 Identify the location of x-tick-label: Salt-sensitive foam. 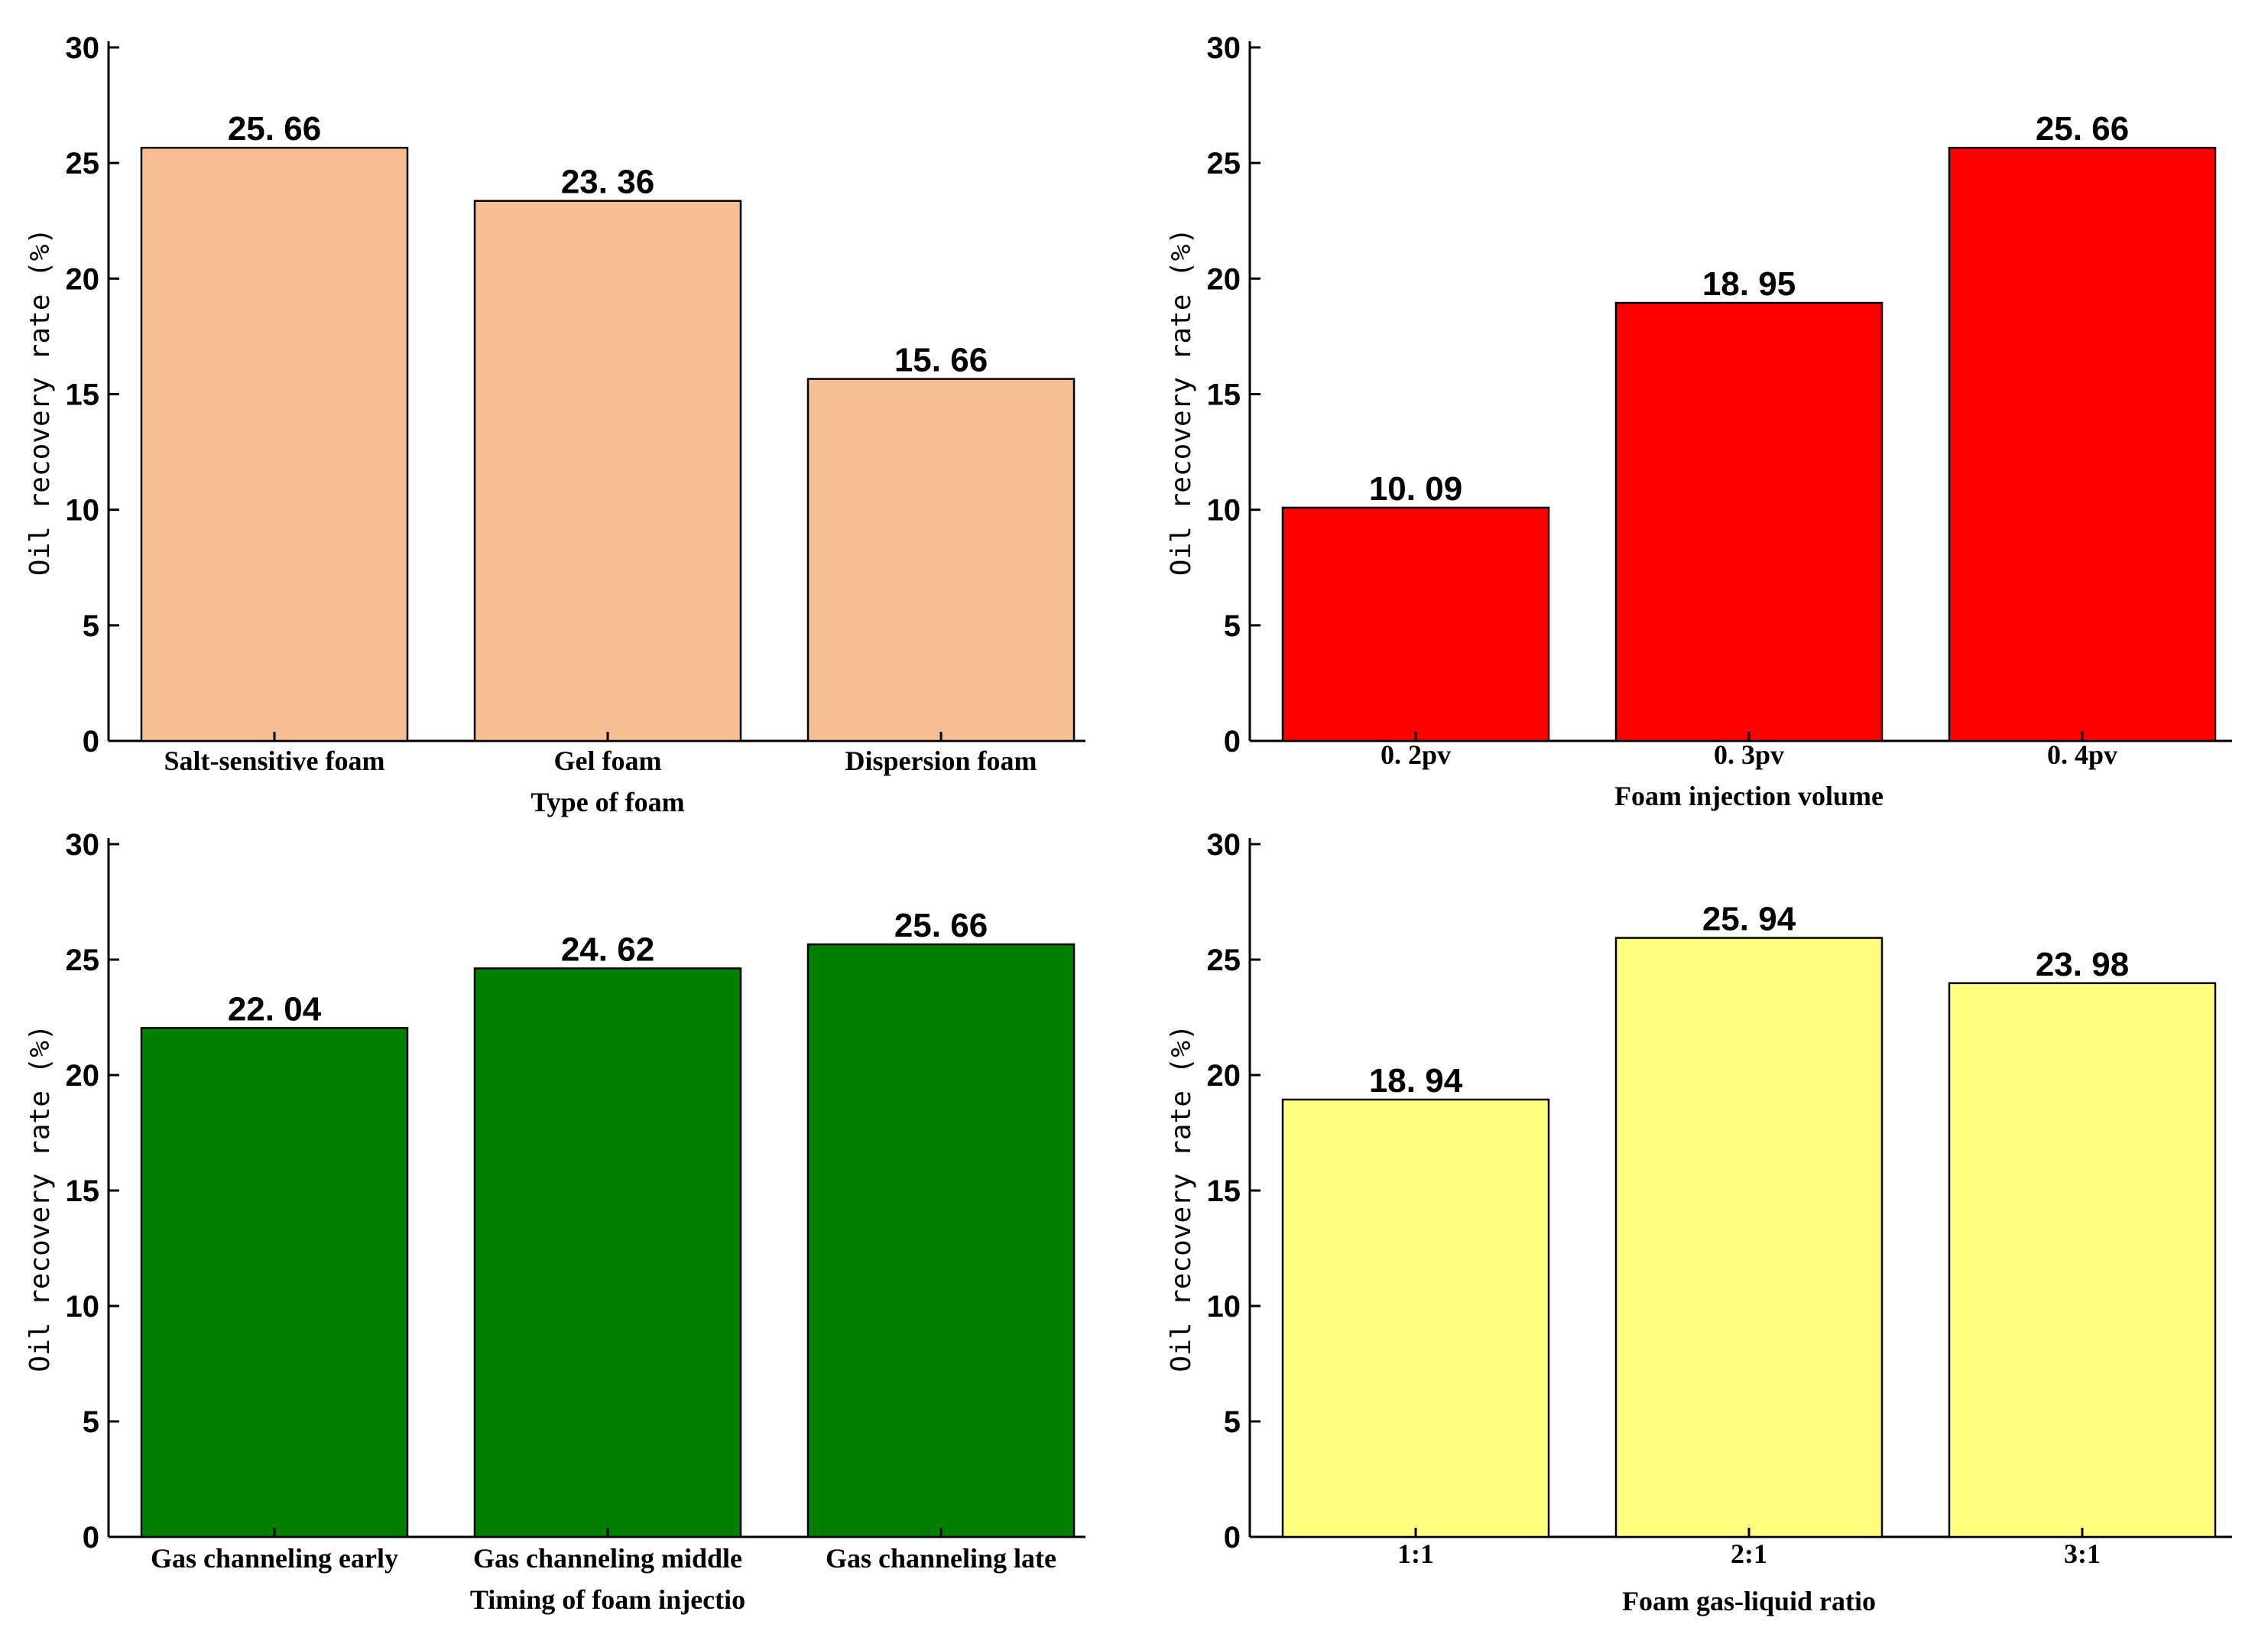
(274, 761).